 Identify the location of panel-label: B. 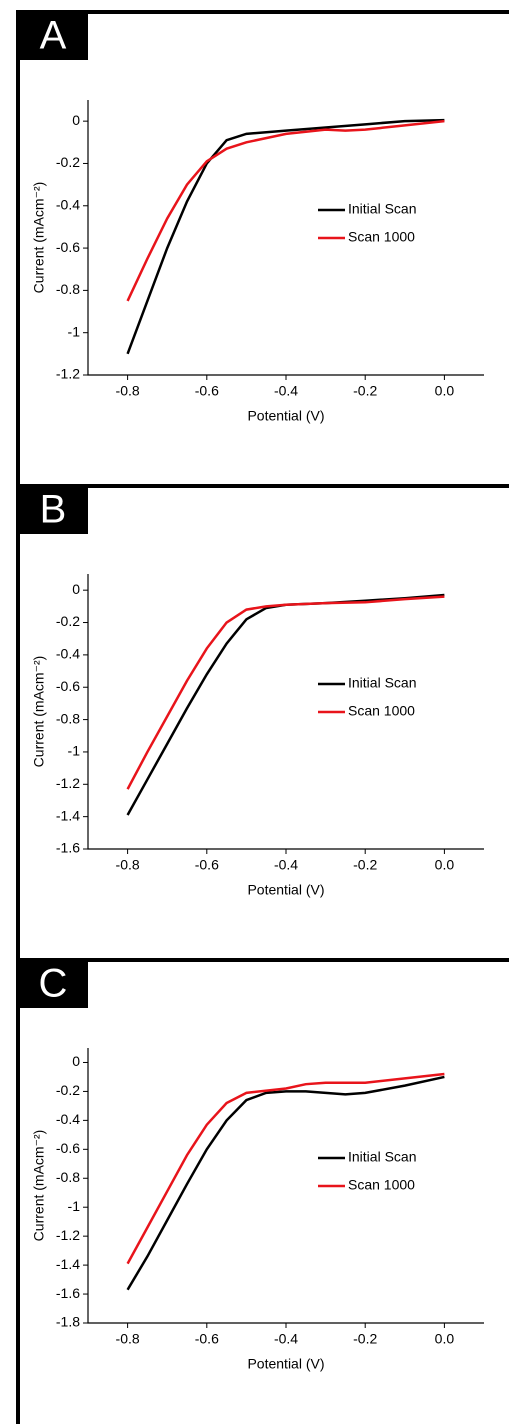
(53, 510).